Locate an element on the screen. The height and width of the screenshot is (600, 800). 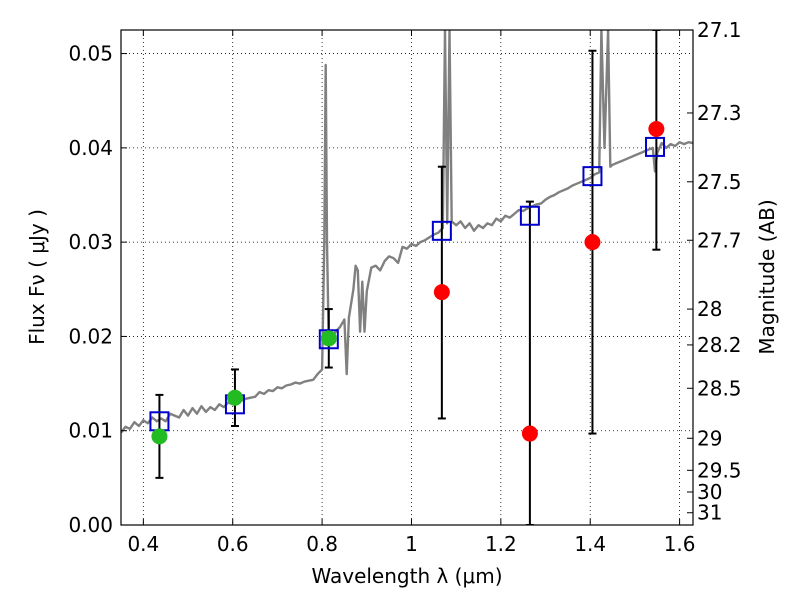
y-axis-label: Flux Fν ( μJy ) is located at coordinates (37, 277).